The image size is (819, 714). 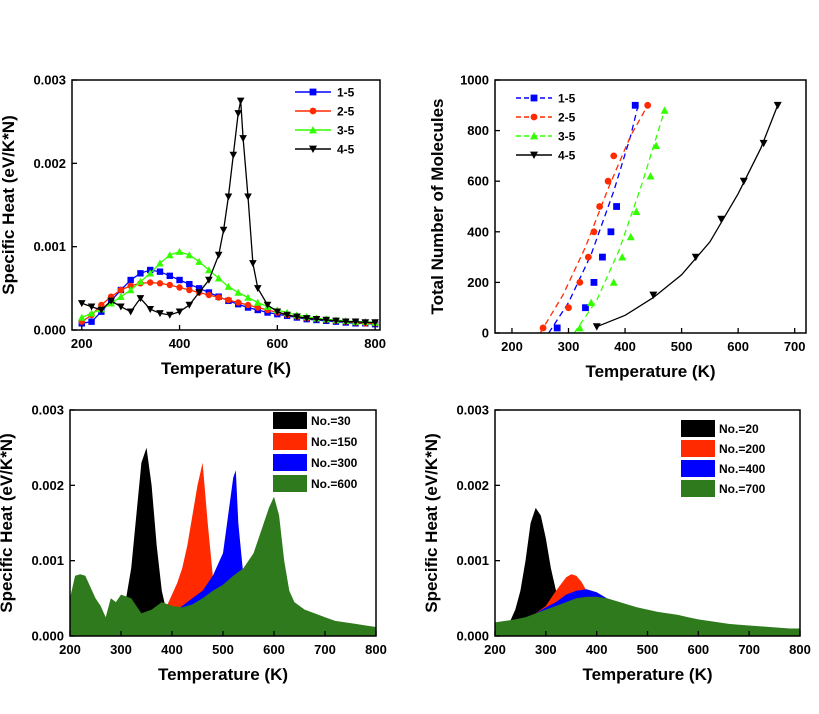 I want to click on legend: No.=30 No.=150 No.=300 No.=600, so click(x=315, y=452).